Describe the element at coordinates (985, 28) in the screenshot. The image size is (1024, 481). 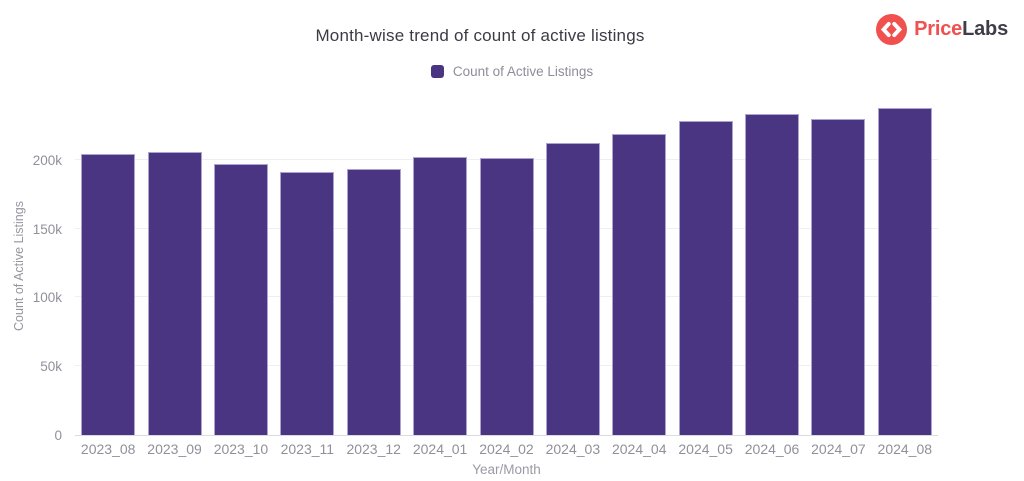
I see `logo-text-labs: Labs` at that location.